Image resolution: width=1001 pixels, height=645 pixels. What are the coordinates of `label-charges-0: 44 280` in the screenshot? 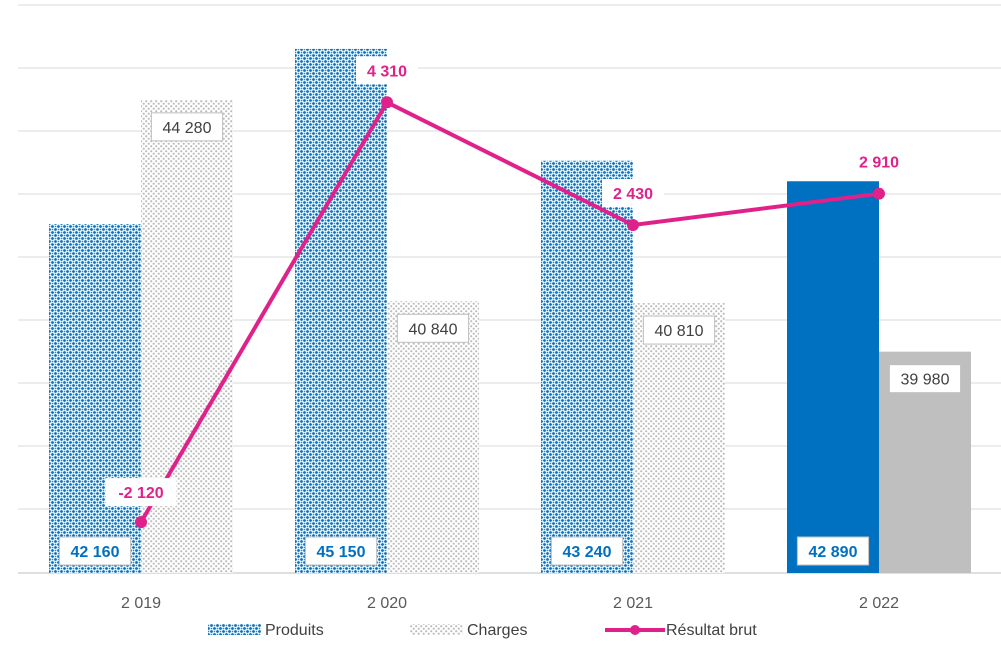 It's located at (187, 127).